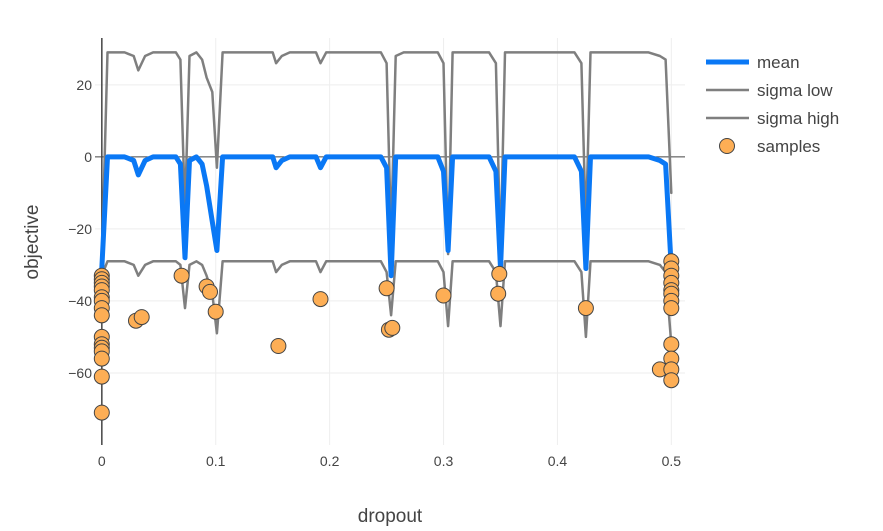  Describe the element at coordinates (444, 461) in the screenshot. I see `x-tick-label: 0.3` at that location.